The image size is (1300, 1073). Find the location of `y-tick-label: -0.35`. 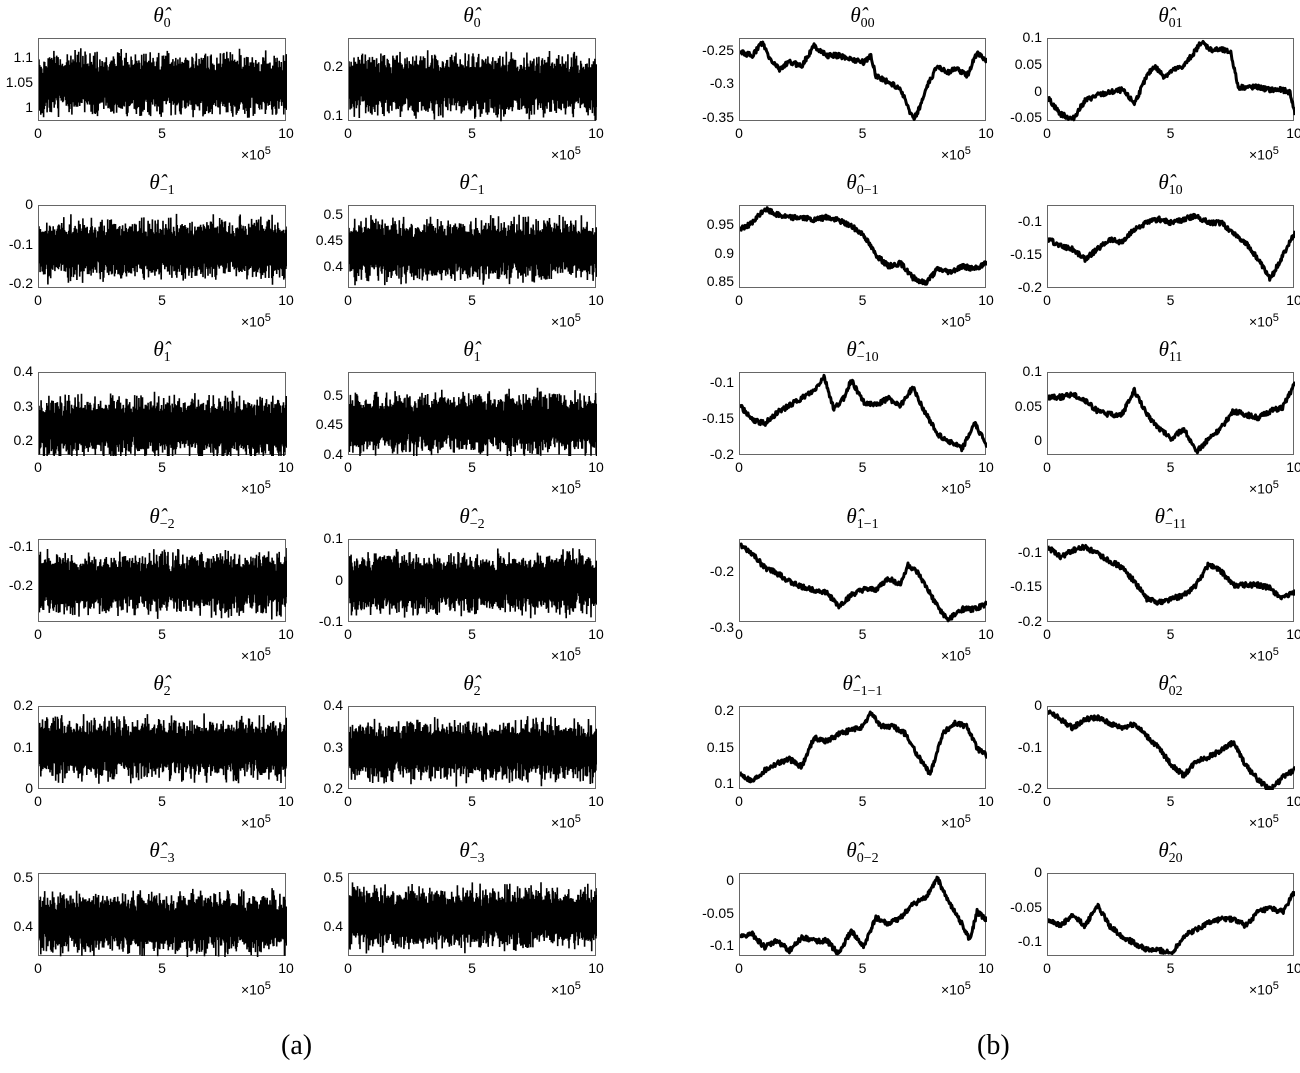

y-tick-label: -0.35 is located at coordinates (718, 116).